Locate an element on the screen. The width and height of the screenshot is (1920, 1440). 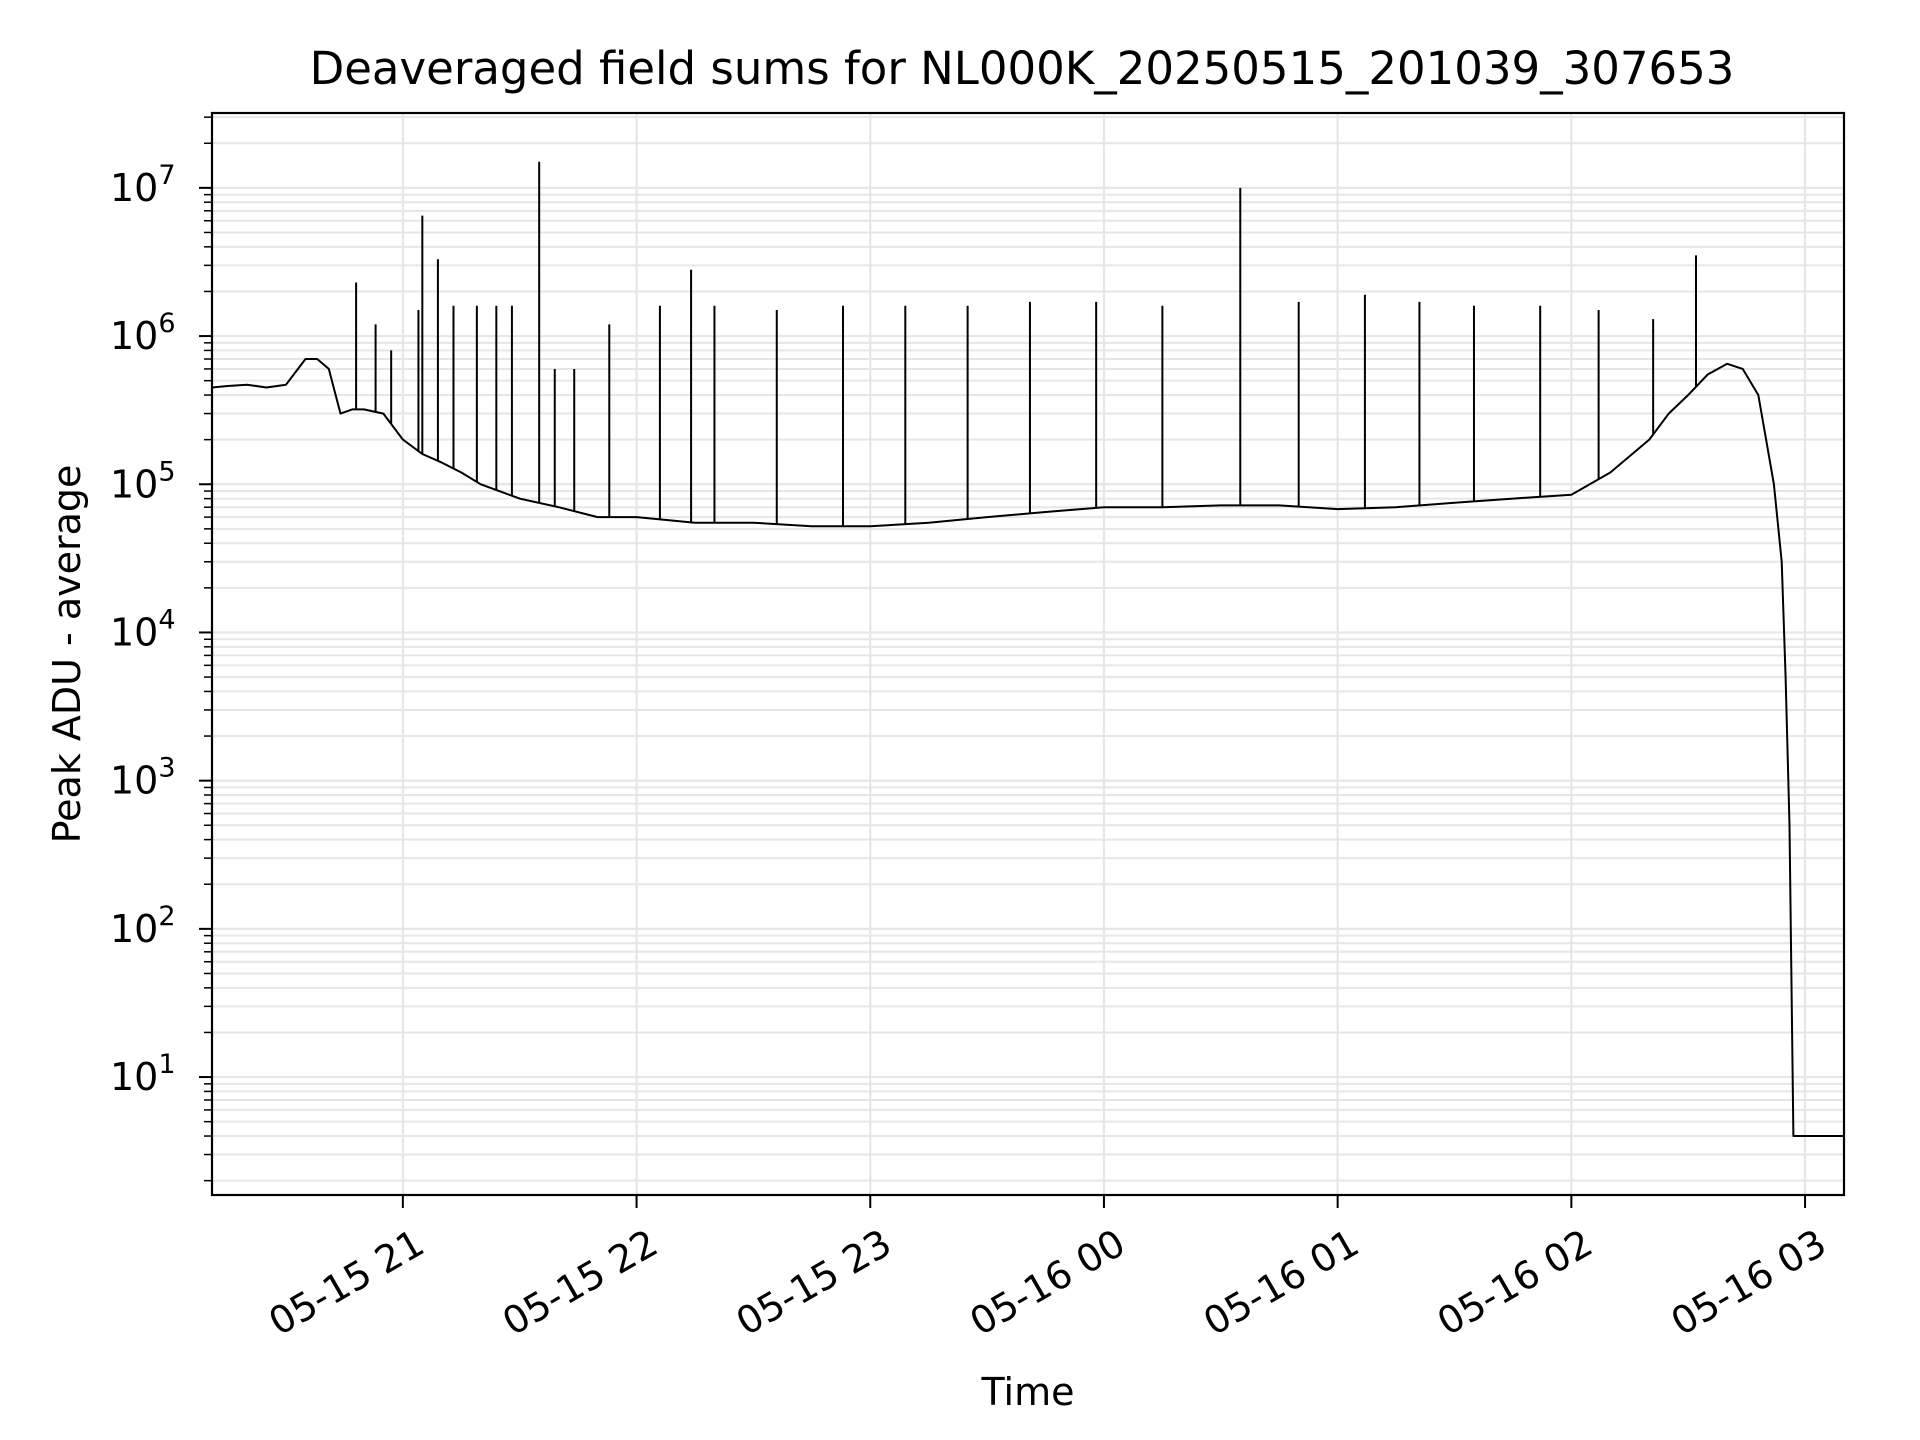
y-tick-label: 103 is located at coordinates (143, 778).